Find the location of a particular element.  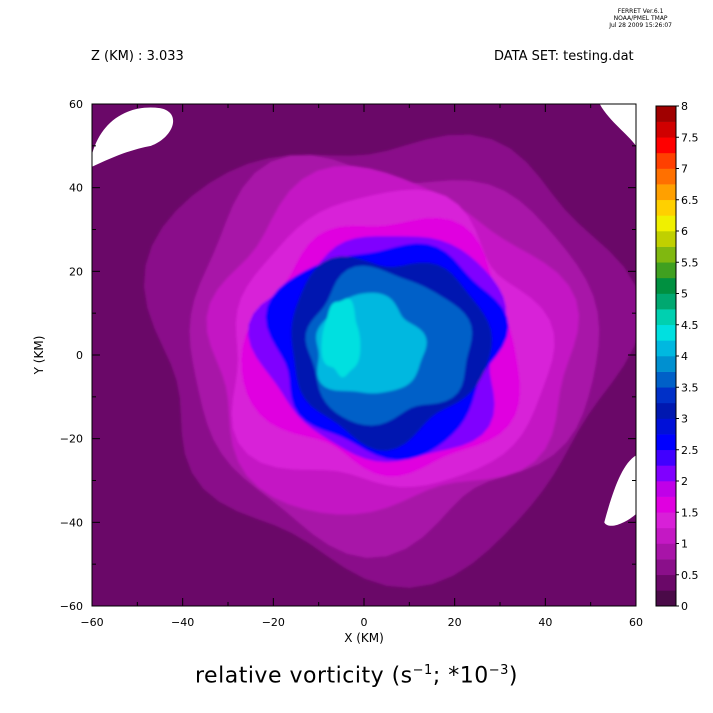

colorbar-label: 2.5 is located at coordinates (690, 450).